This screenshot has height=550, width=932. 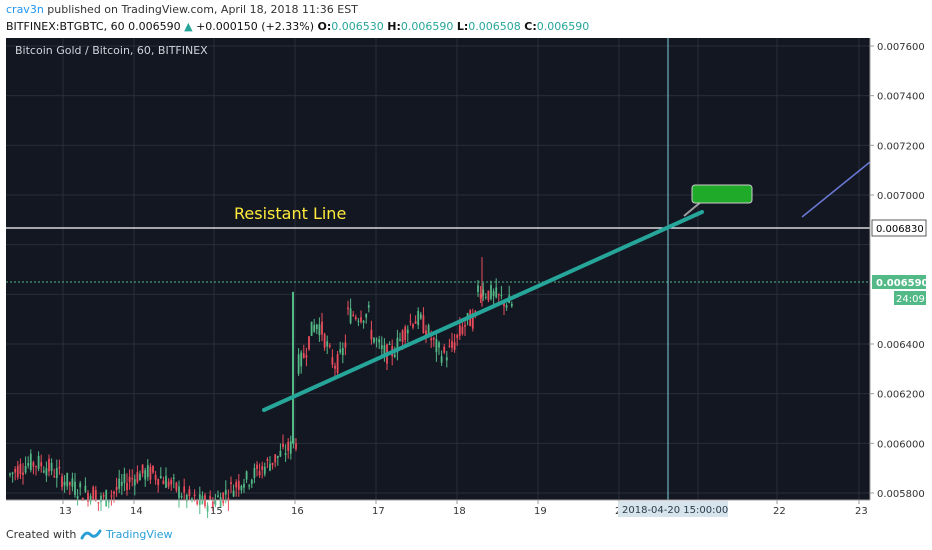 I want to click on last-price: 0.006590, so click(x=154, y=26).